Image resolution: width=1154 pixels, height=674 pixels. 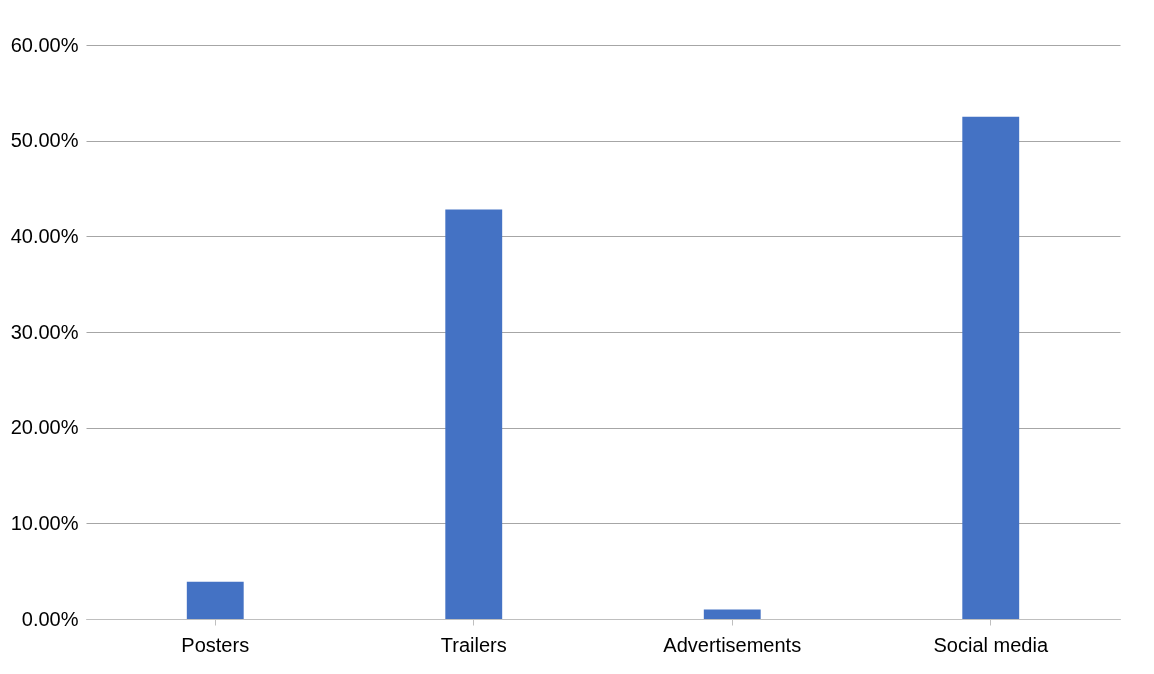 I want to click on x-tick-label: Advertisements, so click(x=732, y=644).